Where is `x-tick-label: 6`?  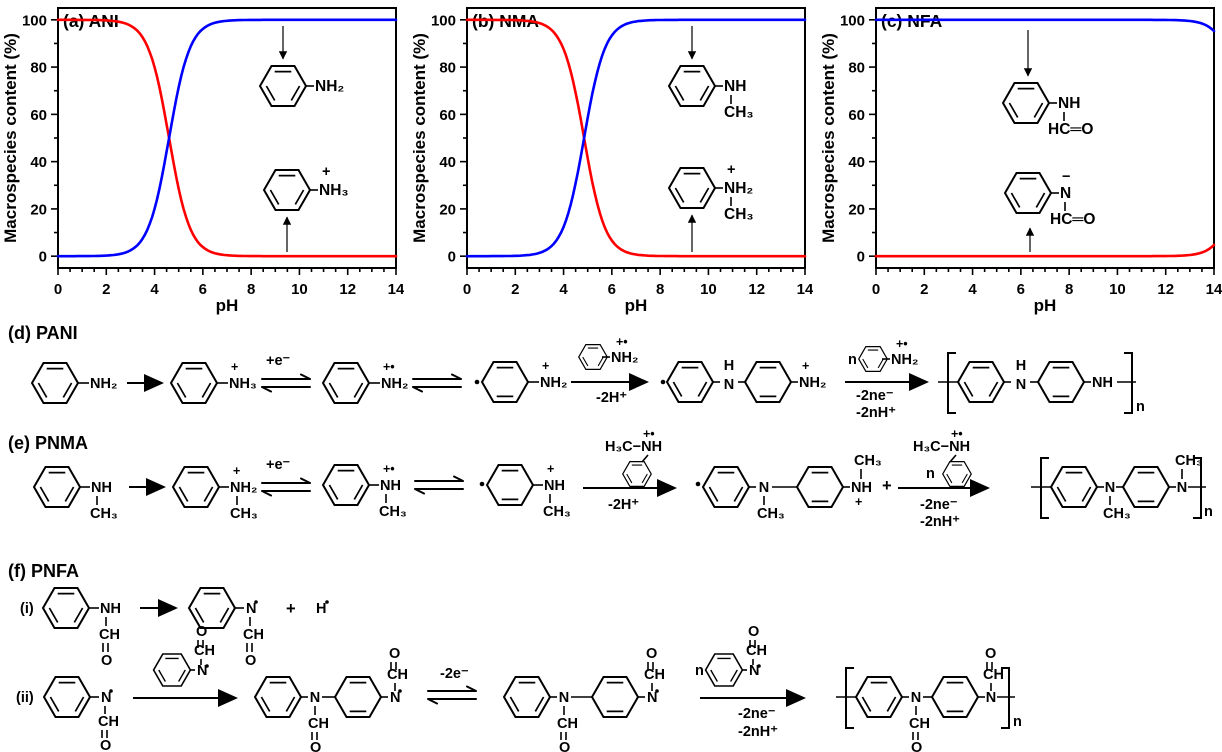
x-tick-label: 6 is located at coordinates (612, 289).